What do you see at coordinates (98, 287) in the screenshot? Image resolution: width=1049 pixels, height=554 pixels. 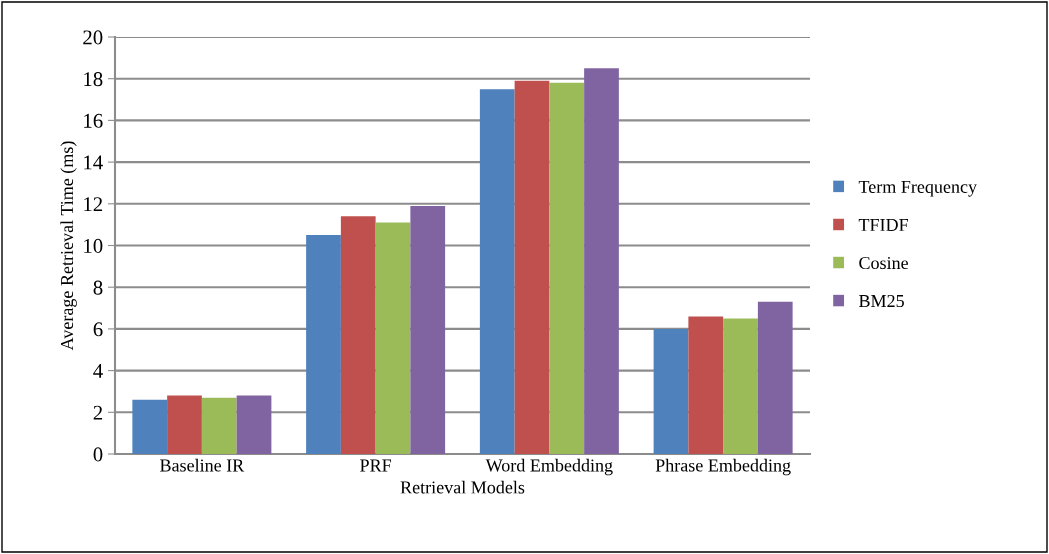 I see `y-tick-label: 8` at bounding box center [98, 287].